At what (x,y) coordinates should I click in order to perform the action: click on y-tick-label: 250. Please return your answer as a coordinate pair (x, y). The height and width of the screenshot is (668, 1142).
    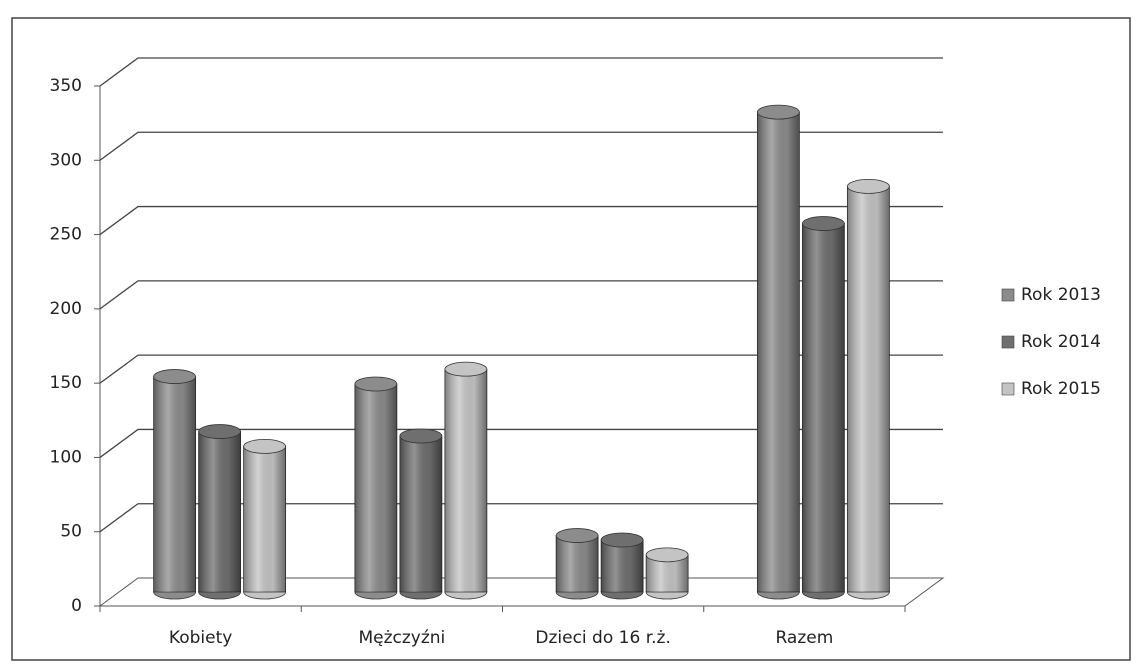
    Looking at the image, I should click on (66, 235).